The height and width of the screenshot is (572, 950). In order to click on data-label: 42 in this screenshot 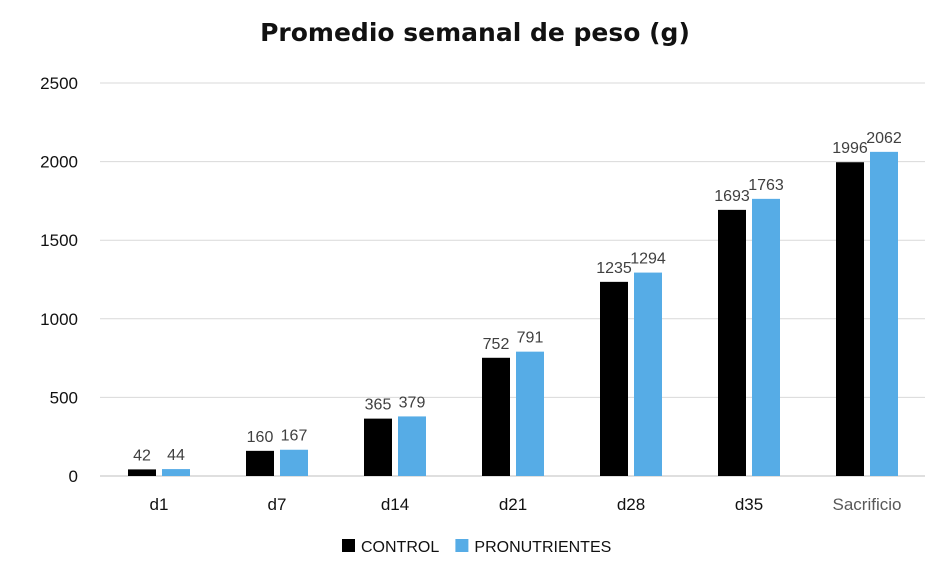, I will do `click(142, 455)`.